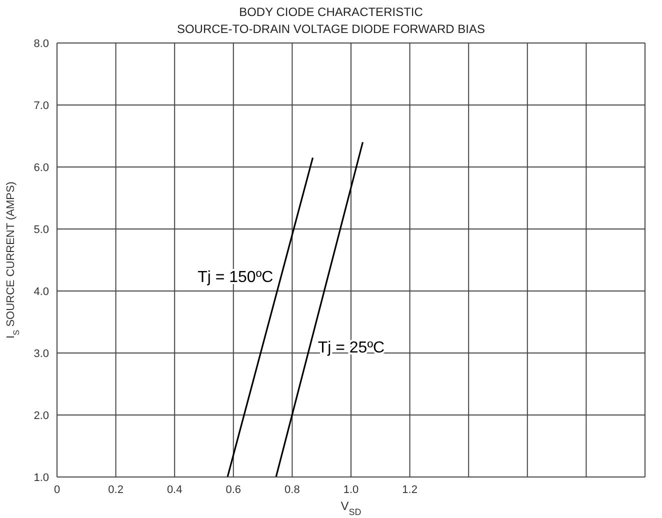 The width and height of the screenshot is (662, 518). What do you see at coordinates (351, 490) in the screenshot?
I see `x-tick-label: 1.0` at bounding box center [351, 490].